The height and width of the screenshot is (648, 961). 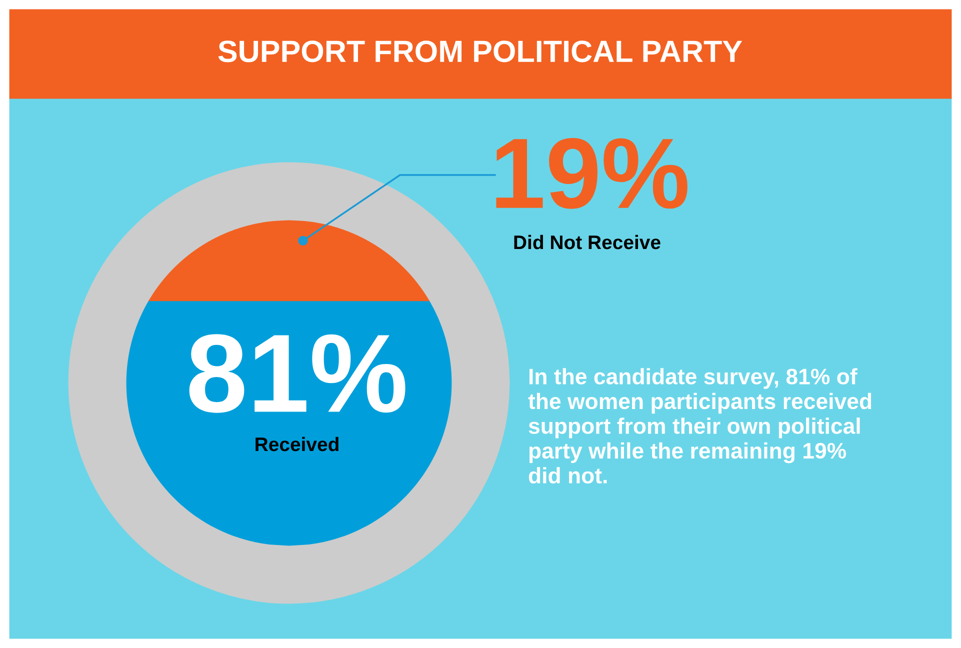 I want to click on category-label: Did Not Receive, so click(x=587, y=242).